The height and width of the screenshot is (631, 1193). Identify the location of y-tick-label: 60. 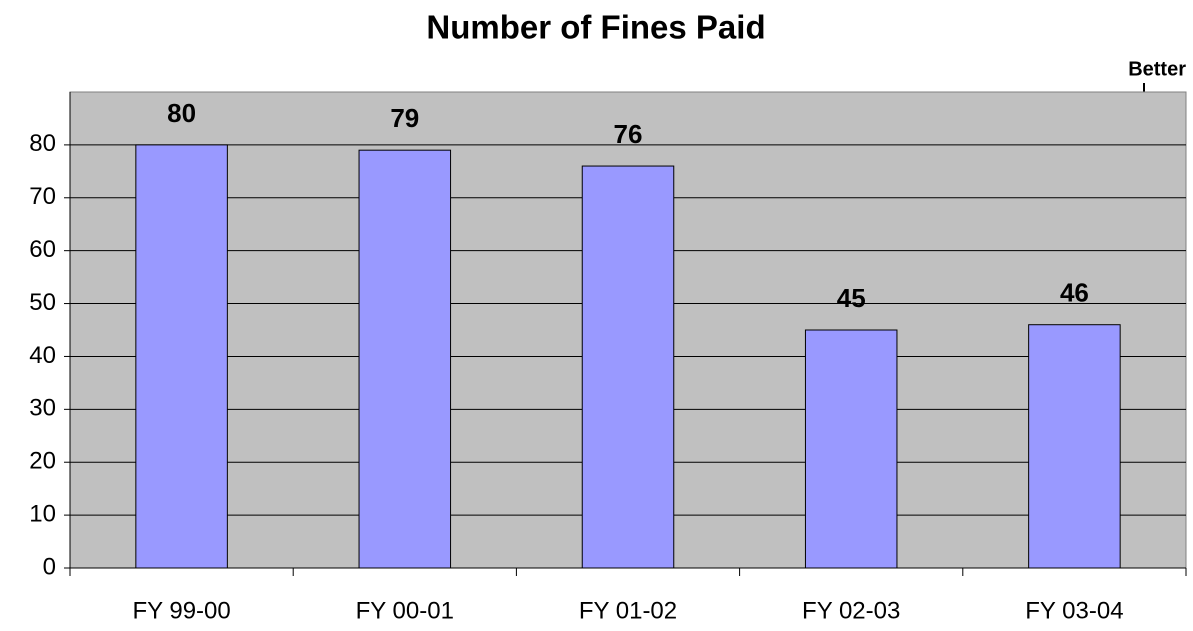
(42, 249).